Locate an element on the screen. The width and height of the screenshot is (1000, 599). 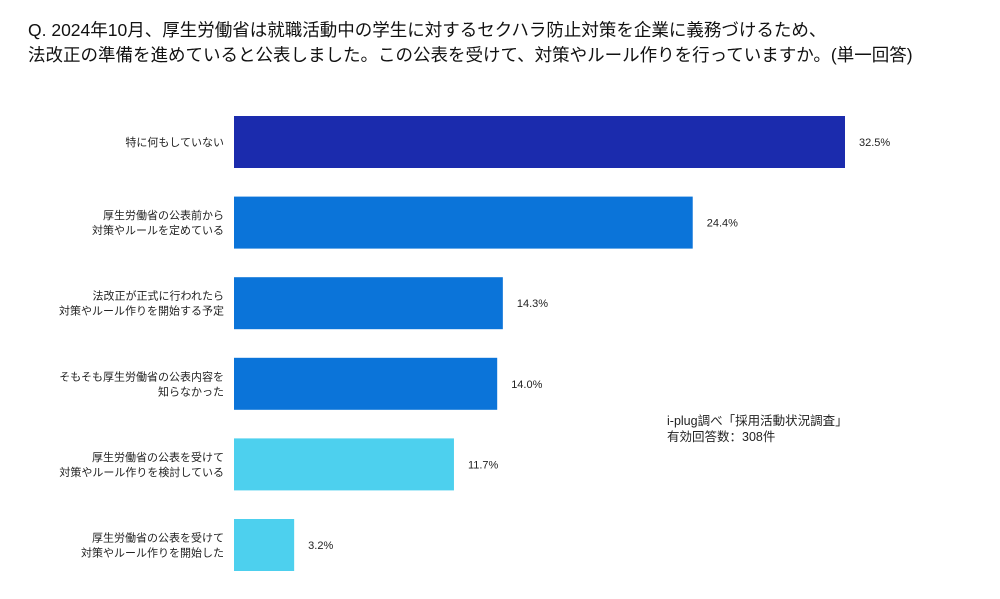
value-label: 14.0% is located at coordinates (526, 385).